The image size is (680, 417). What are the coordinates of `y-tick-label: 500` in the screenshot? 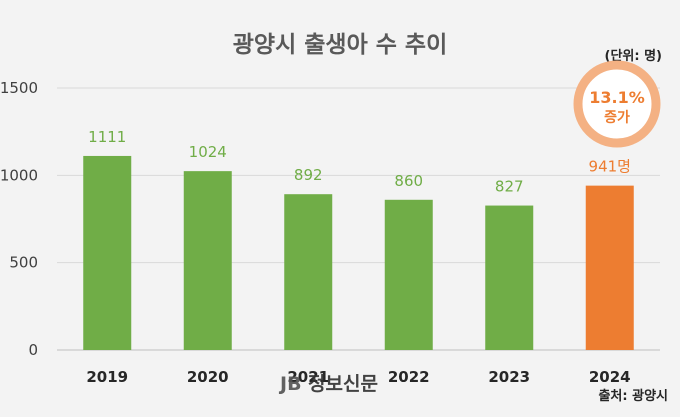 It's located at (23, 263).